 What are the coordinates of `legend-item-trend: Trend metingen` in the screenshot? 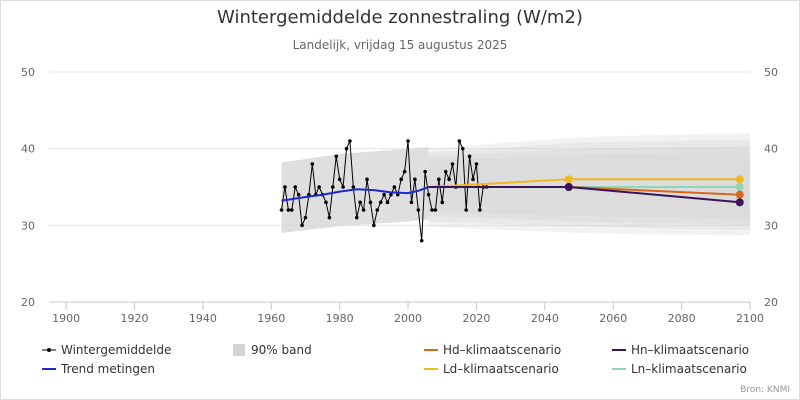 It's located at (98, 369).